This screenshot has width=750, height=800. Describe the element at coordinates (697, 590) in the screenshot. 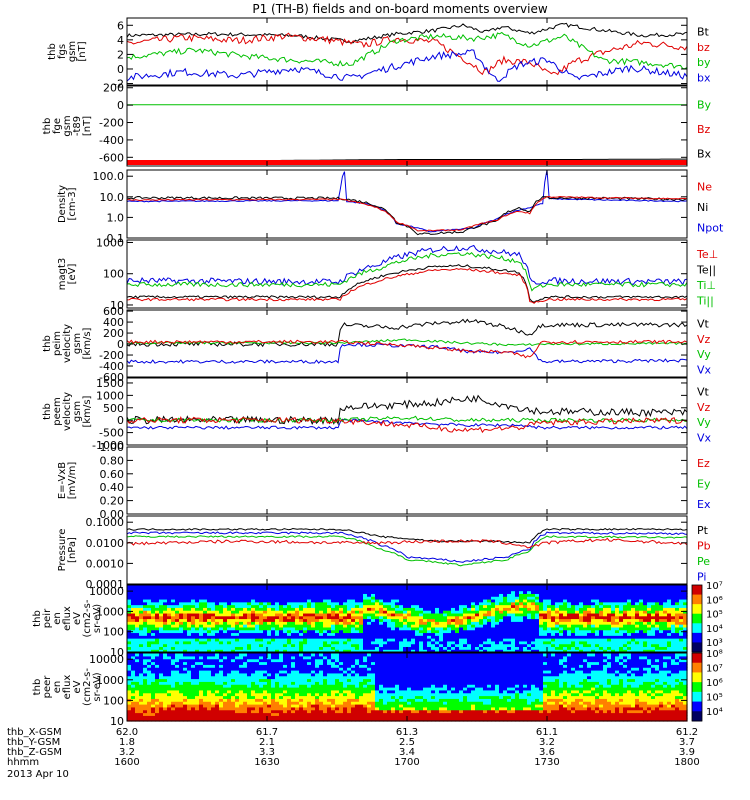

I see `colorbar-segment` at that location.